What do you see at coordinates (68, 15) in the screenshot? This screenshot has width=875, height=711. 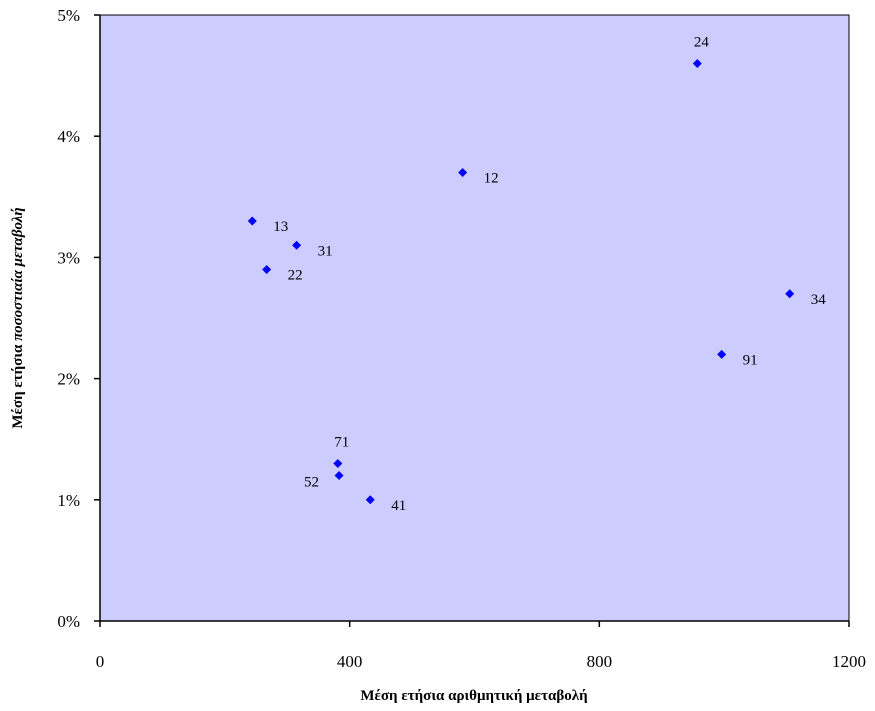 I see `y-tick-label: 5%` at bounding box center [68, 15].